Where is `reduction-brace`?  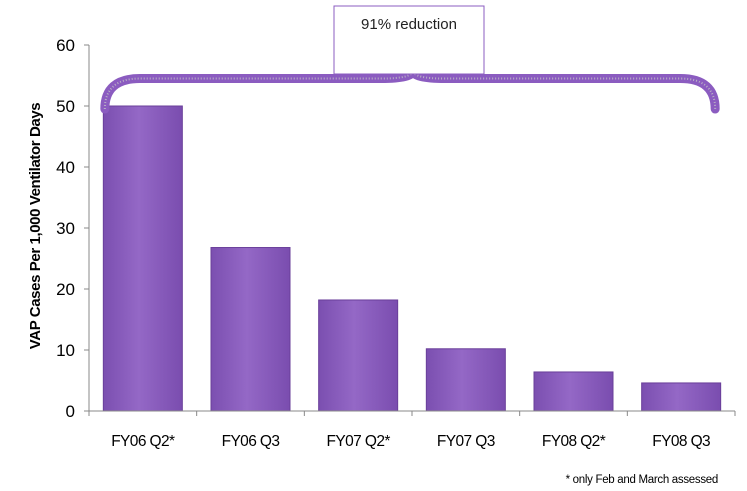 reduction-brace is located at coordinates (410, 90).